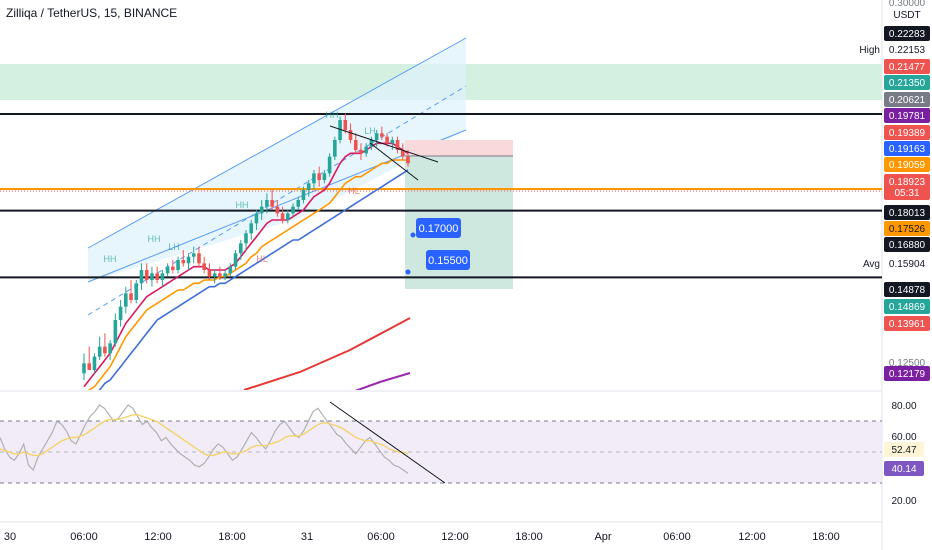 The height and width of the screenshot is (550, 932). Describe the element at coordinates (394, 161) in the screenshot. I see `wedge-bottom-line` at that location.